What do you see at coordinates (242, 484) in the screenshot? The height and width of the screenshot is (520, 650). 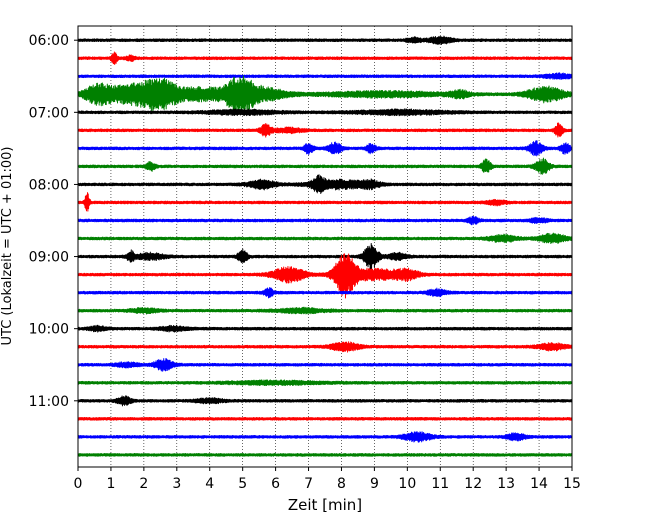 I see `x-tick-label-5: 5` at bounding box center [242, 484].